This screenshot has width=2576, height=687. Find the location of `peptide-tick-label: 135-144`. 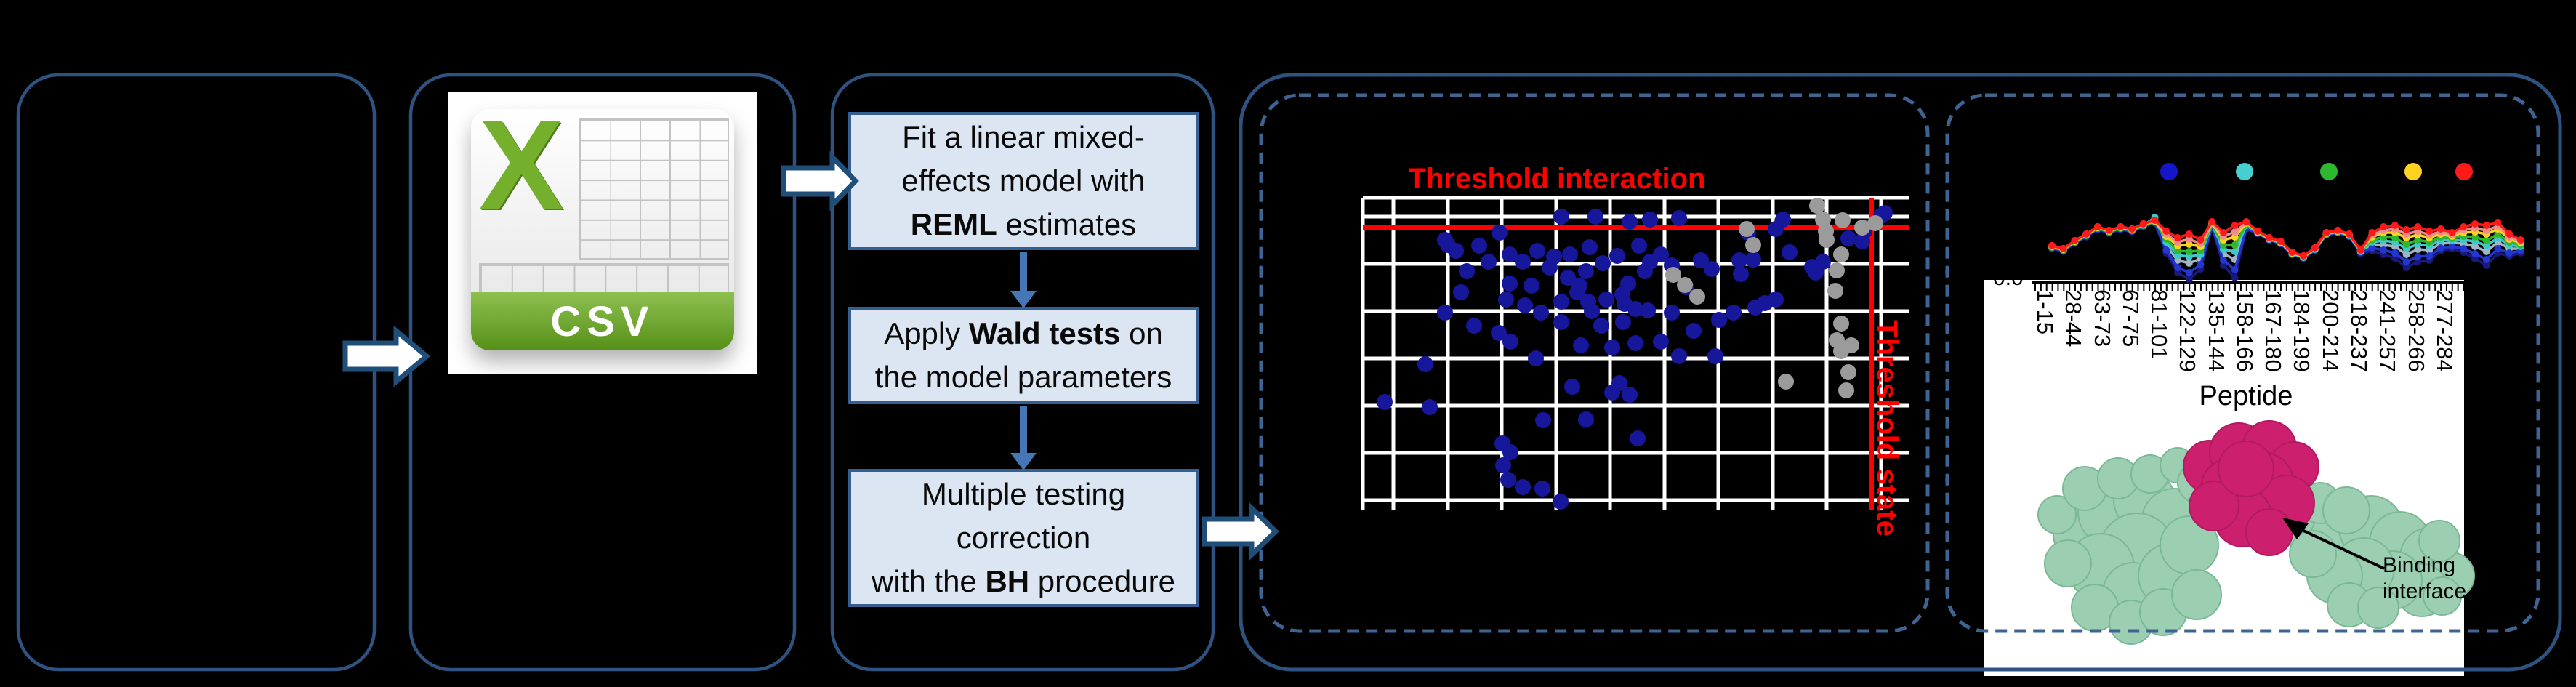

peptide-tick-label: 135-144 is located at coordinates (2216, 330).